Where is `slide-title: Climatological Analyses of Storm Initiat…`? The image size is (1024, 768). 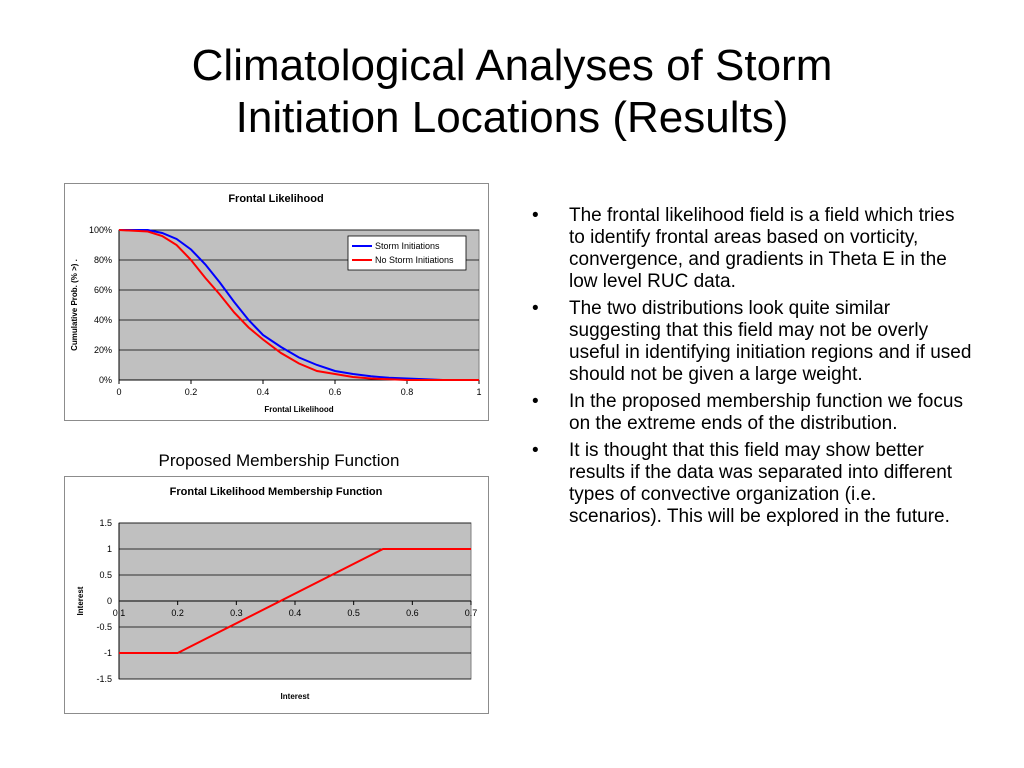
slide-title: Climatological Analyses of Storm Initiat… is located at coordinates (512, 92).